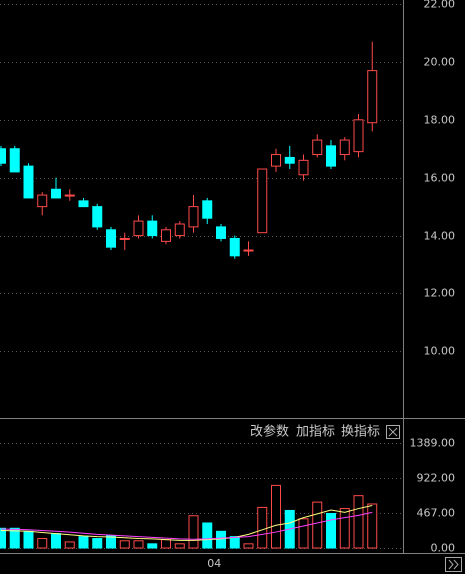  Describe the element at coordinates (440, 351) in the screenshot. I see `y-tick-label: 10.00` at that location.